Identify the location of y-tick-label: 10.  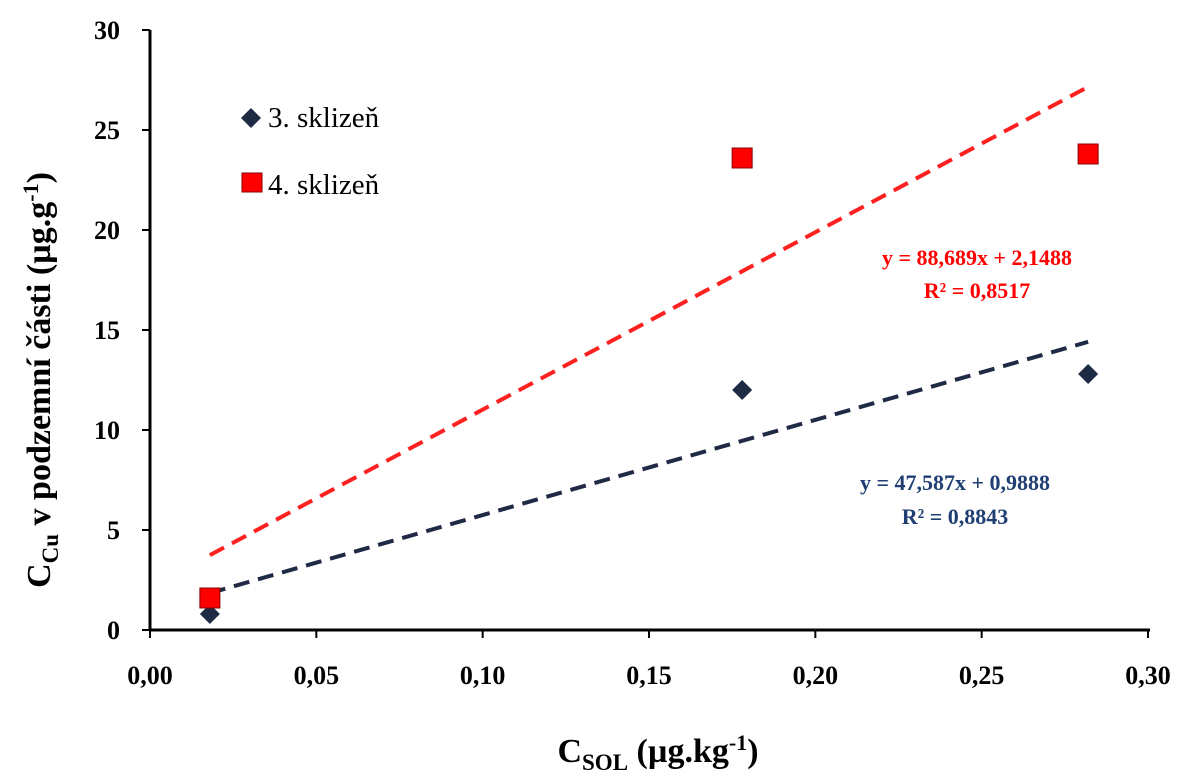
(107, 430).